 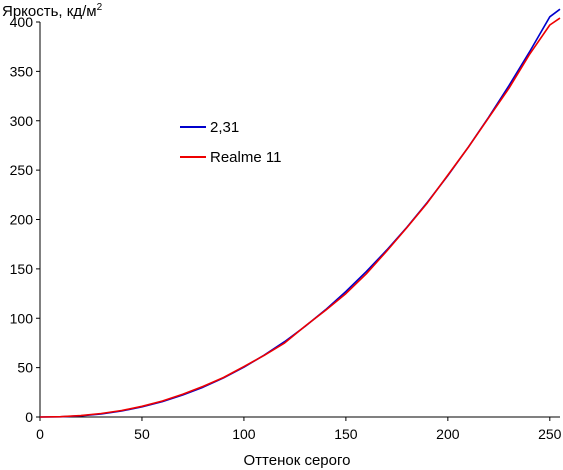 I want to click on y-tick-label: 0, so click(x=29, y=417).